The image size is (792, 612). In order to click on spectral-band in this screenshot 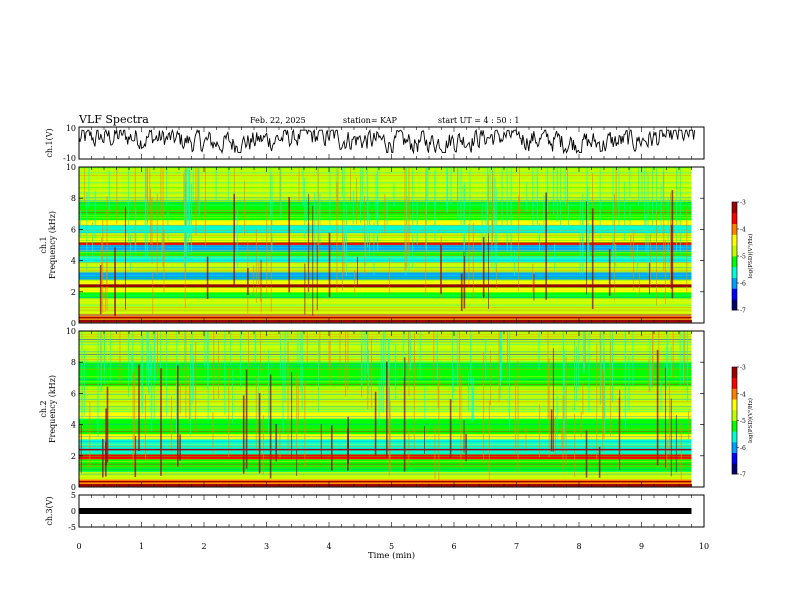, I will do `click(385, 282)`.